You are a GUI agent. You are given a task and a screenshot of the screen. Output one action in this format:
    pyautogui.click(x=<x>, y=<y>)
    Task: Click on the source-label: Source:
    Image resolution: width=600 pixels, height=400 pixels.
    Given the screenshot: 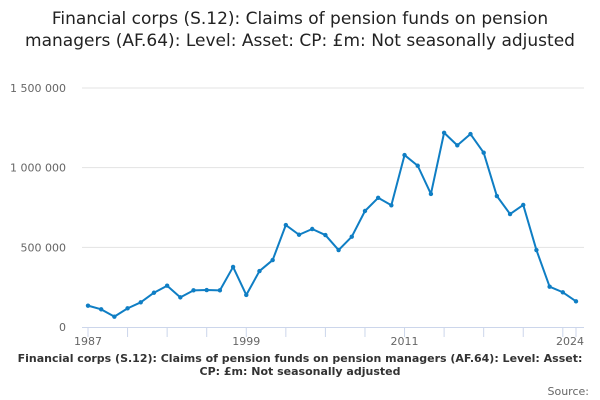 What is the action you would take?
    pyautogui.click(x=568, y=391)
    